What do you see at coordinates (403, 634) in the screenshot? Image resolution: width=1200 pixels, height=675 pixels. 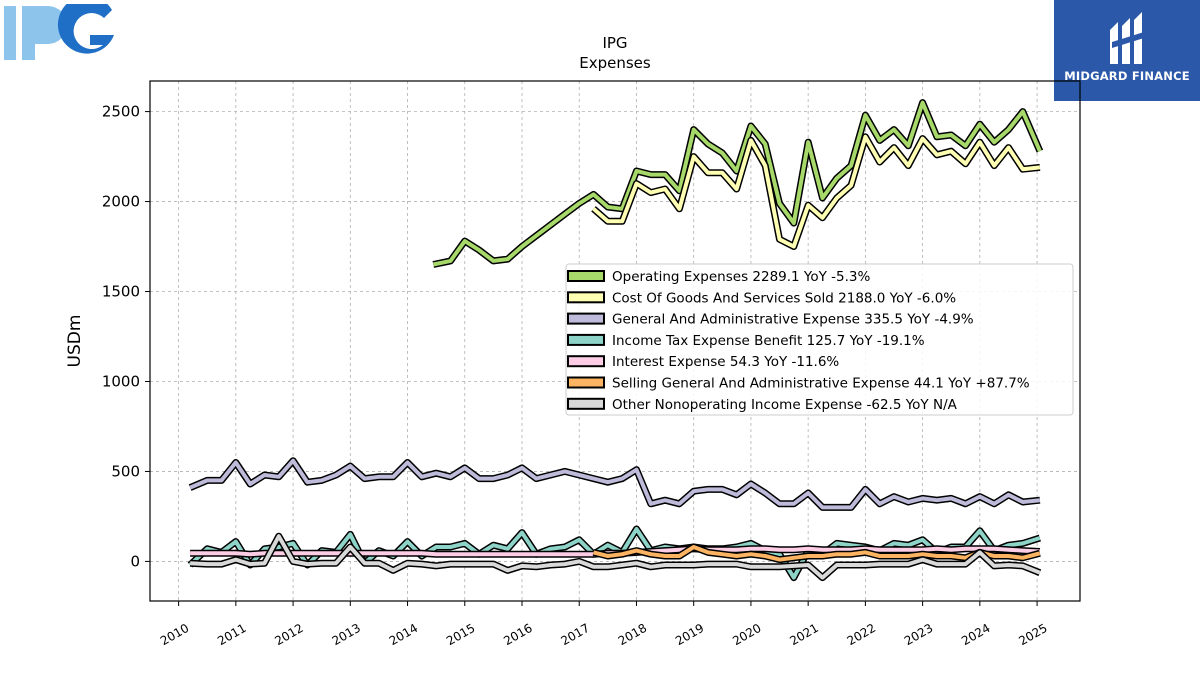 I see `x-tick-label: 2014` at bounding box center [403, 634].